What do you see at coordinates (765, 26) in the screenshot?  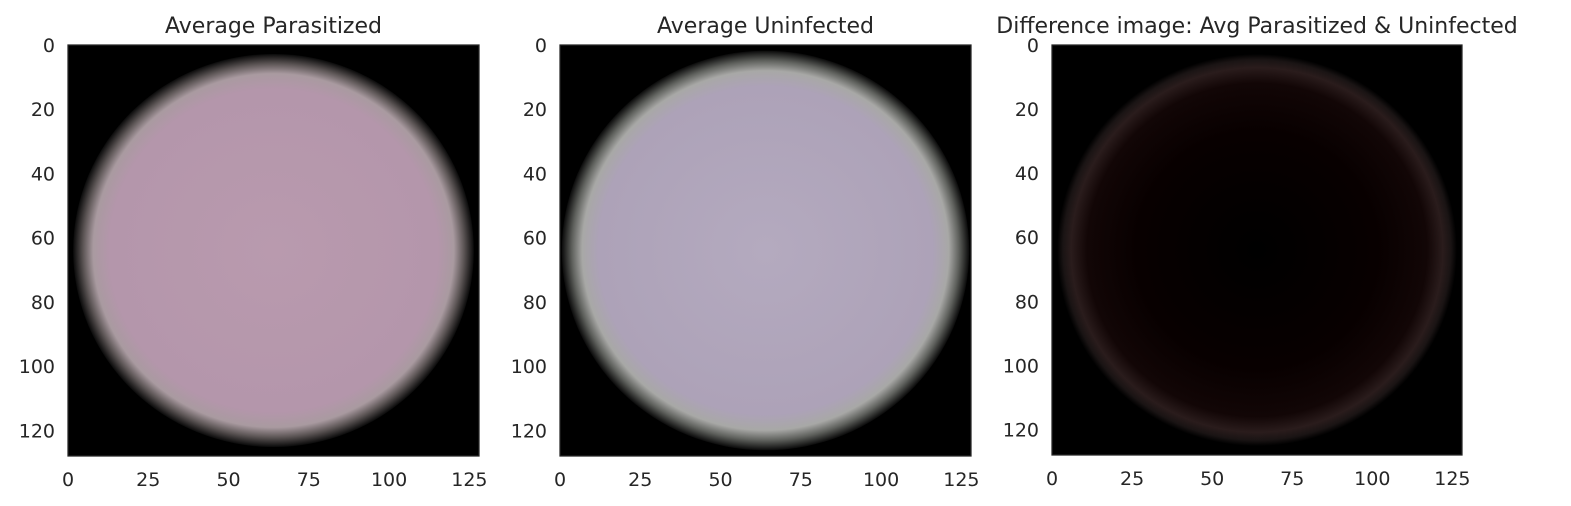 I see `panel-title: Average Uninfected` at bounding box center [765, 26].